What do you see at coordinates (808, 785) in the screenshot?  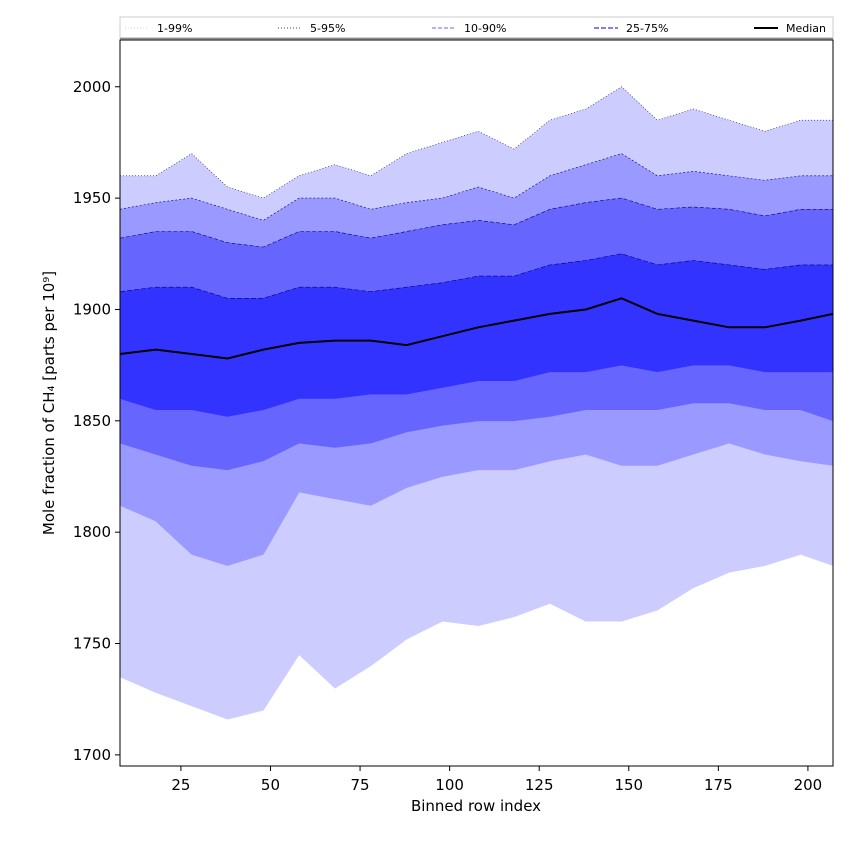 I see `x-tick-label: 200` at bounding box center [808, 785].